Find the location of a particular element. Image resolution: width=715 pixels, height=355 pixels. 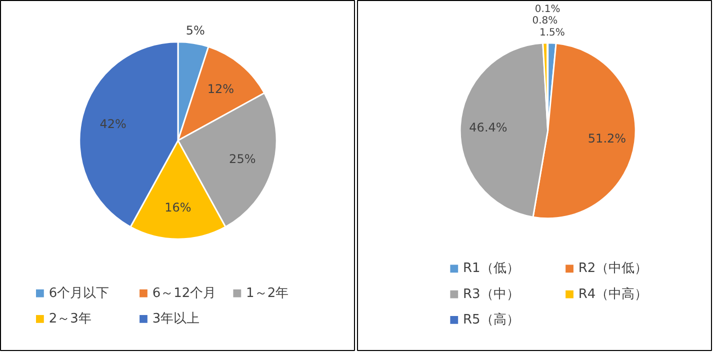

legend-label: 2～3年 is located at coordinates (70, 318).